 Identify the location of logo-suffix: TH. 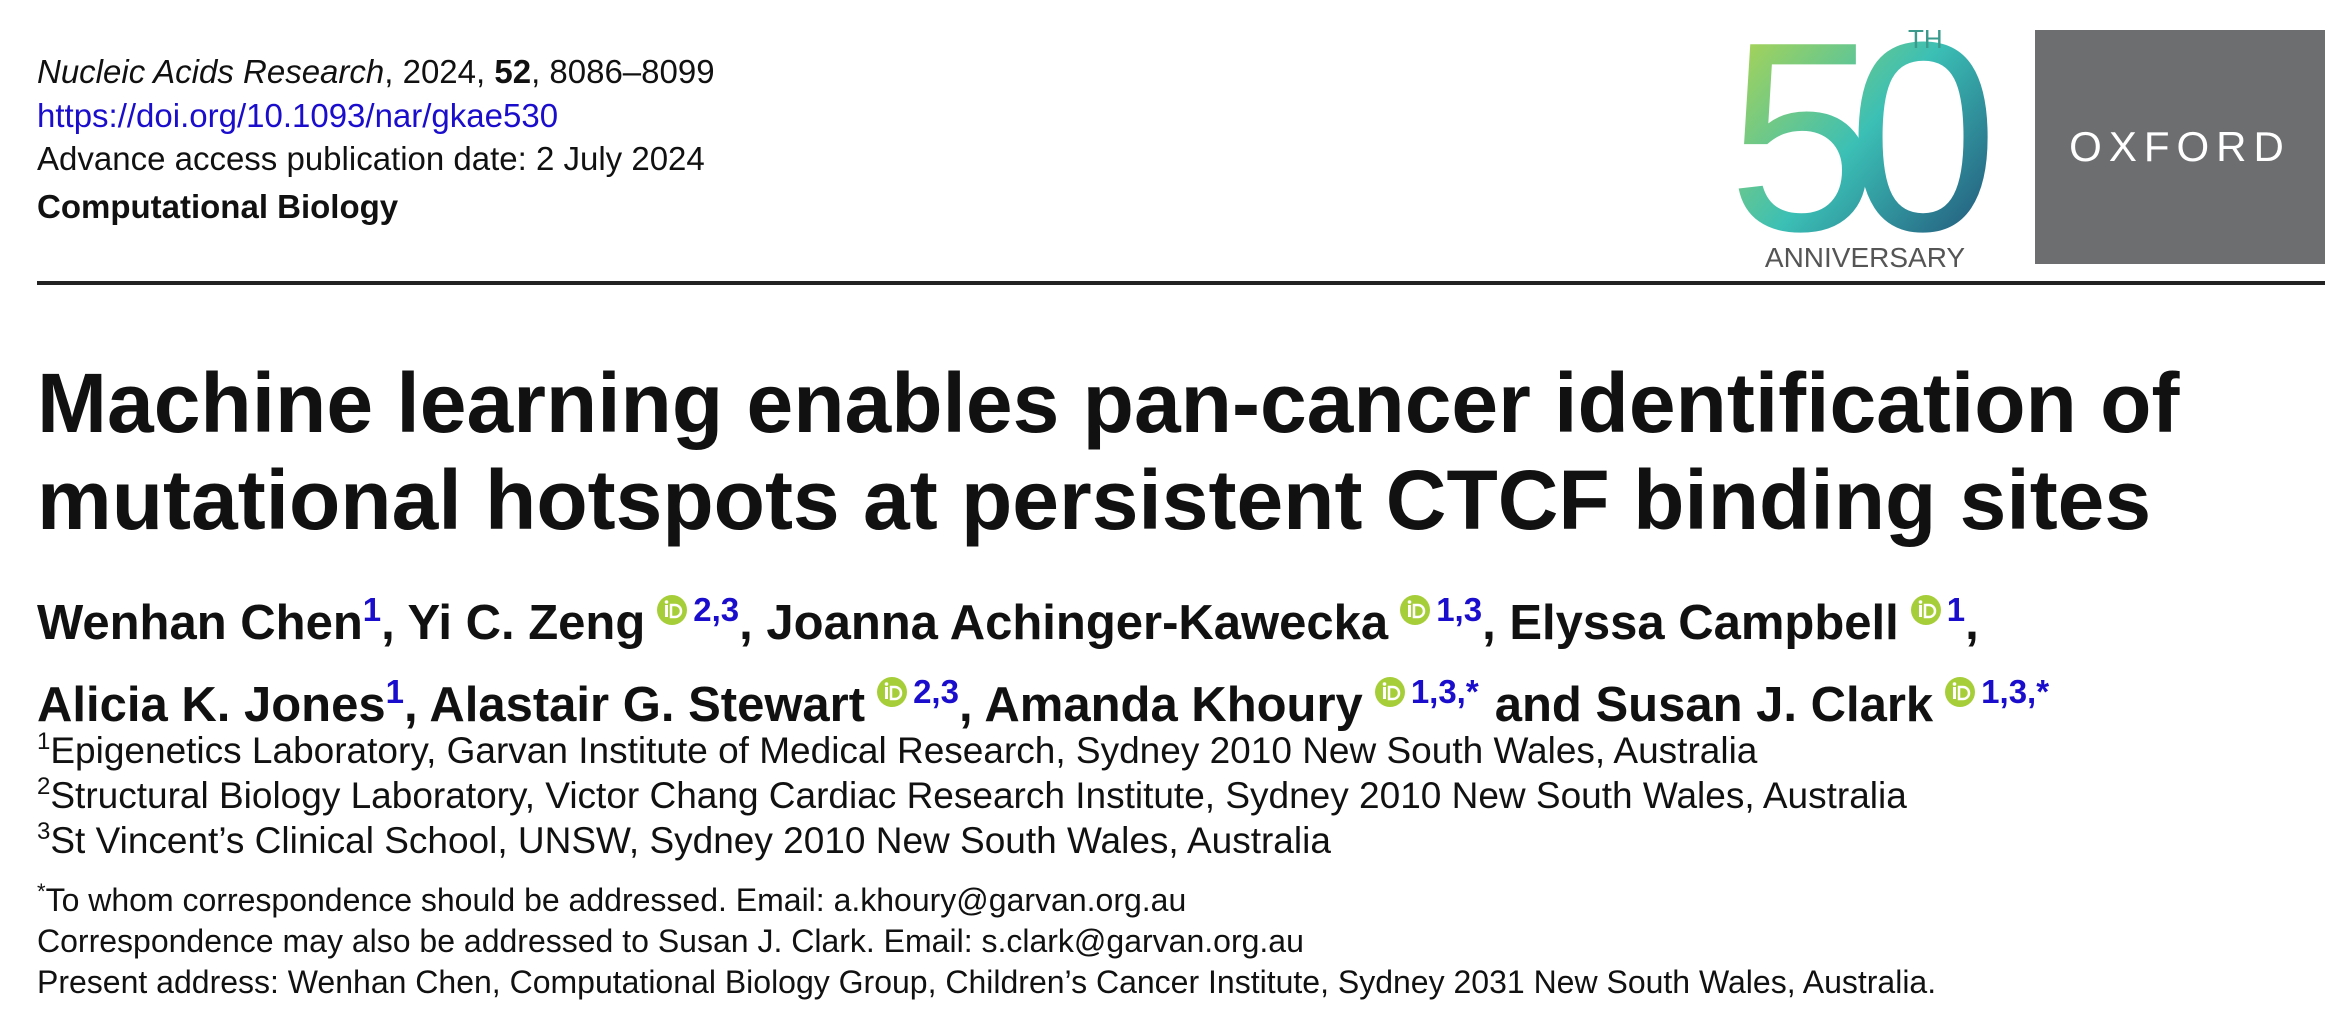
(1925, 39).